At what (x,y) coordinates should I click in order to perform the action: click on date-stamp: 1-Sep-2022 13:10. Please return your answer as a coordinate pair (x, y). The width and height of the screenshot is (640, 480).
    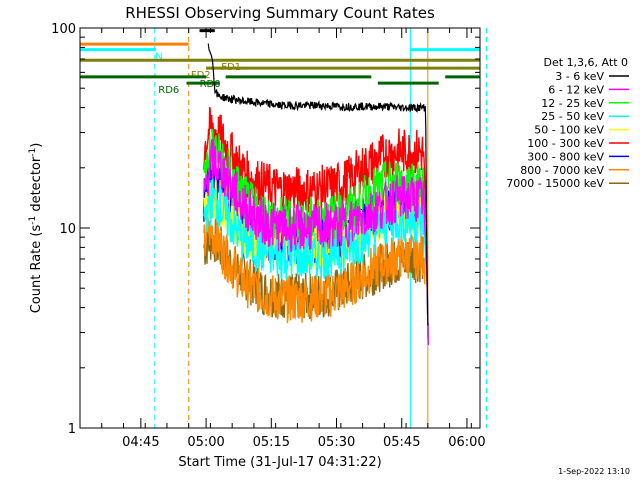
    Looking at the image, I should click on (594, 471).